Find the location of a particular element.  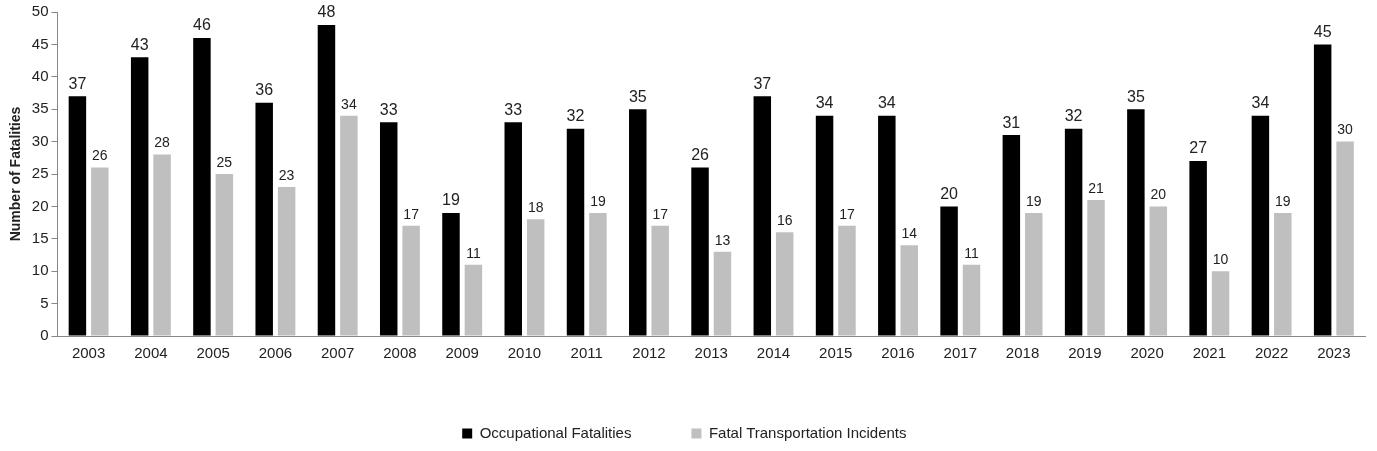

y-tick-label: 0 is located at coordinates (44, 335).